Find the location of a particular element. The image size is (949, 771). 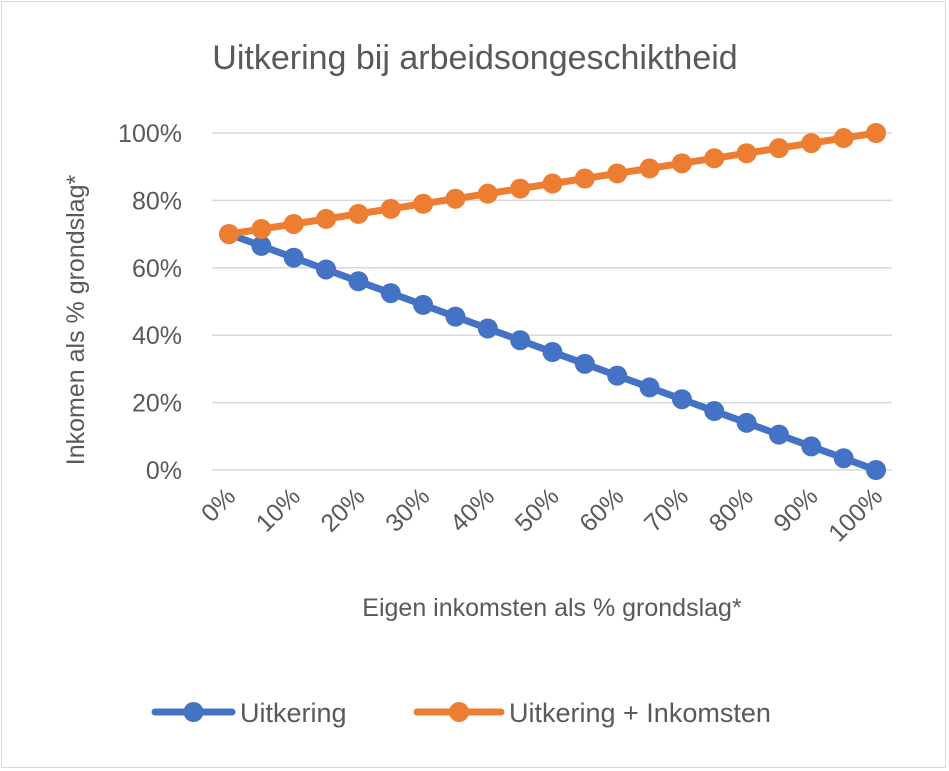

x-tick-label: 90% is located at coordinates (795, 509).